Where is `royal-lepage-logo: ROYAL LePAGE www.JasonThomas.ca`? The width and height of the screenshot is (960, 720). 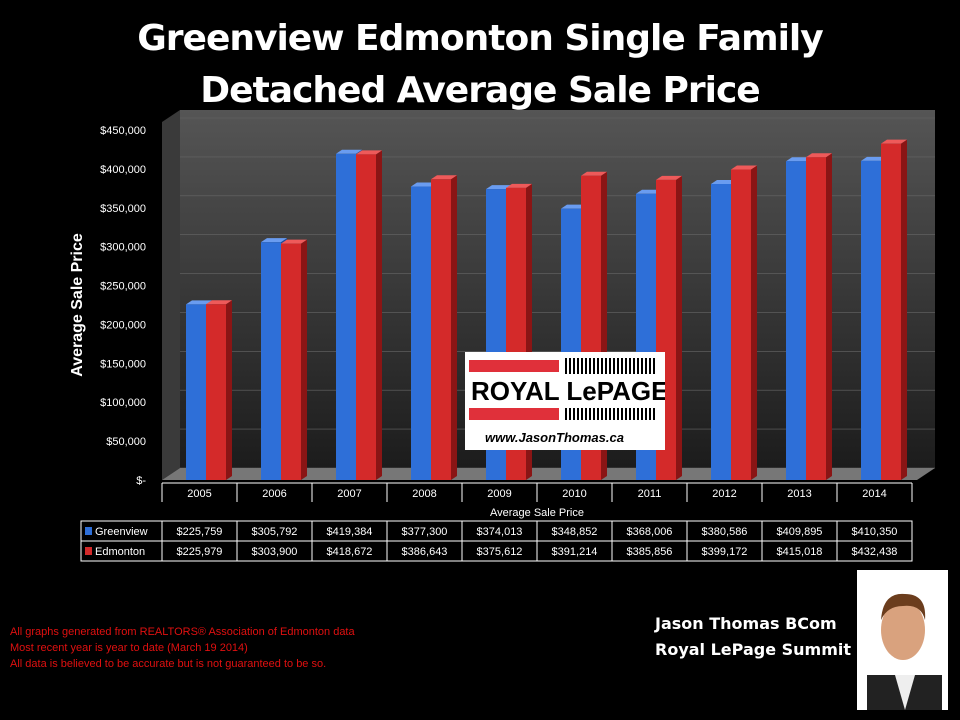 royal-lepage-logo: ROYAL LePAGE www.JasonThomas.ca is located at coordinates (565, 401).